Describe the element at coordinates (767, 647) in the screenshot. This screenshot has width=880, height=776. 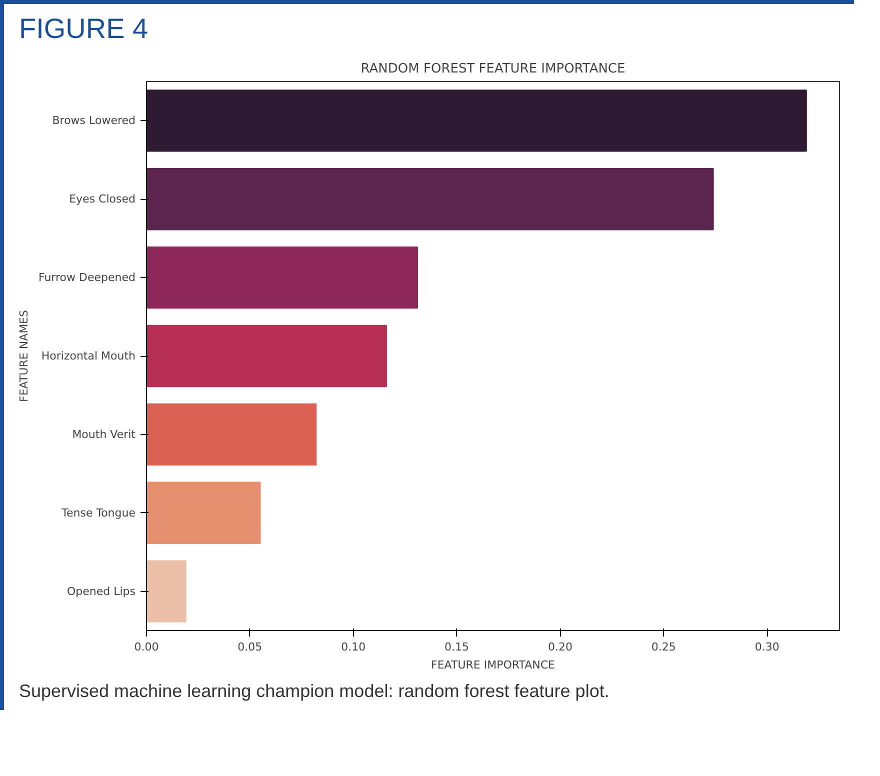
I see `x-tick-label: 0.30` at that location.